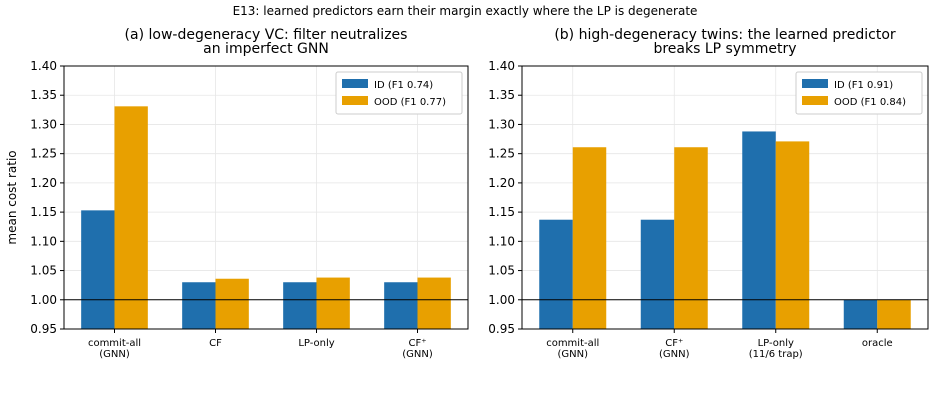 This screenshot has height=406, width=930. I want to click on legend-entry: OOD (F1 0.77), so click(410, 102).